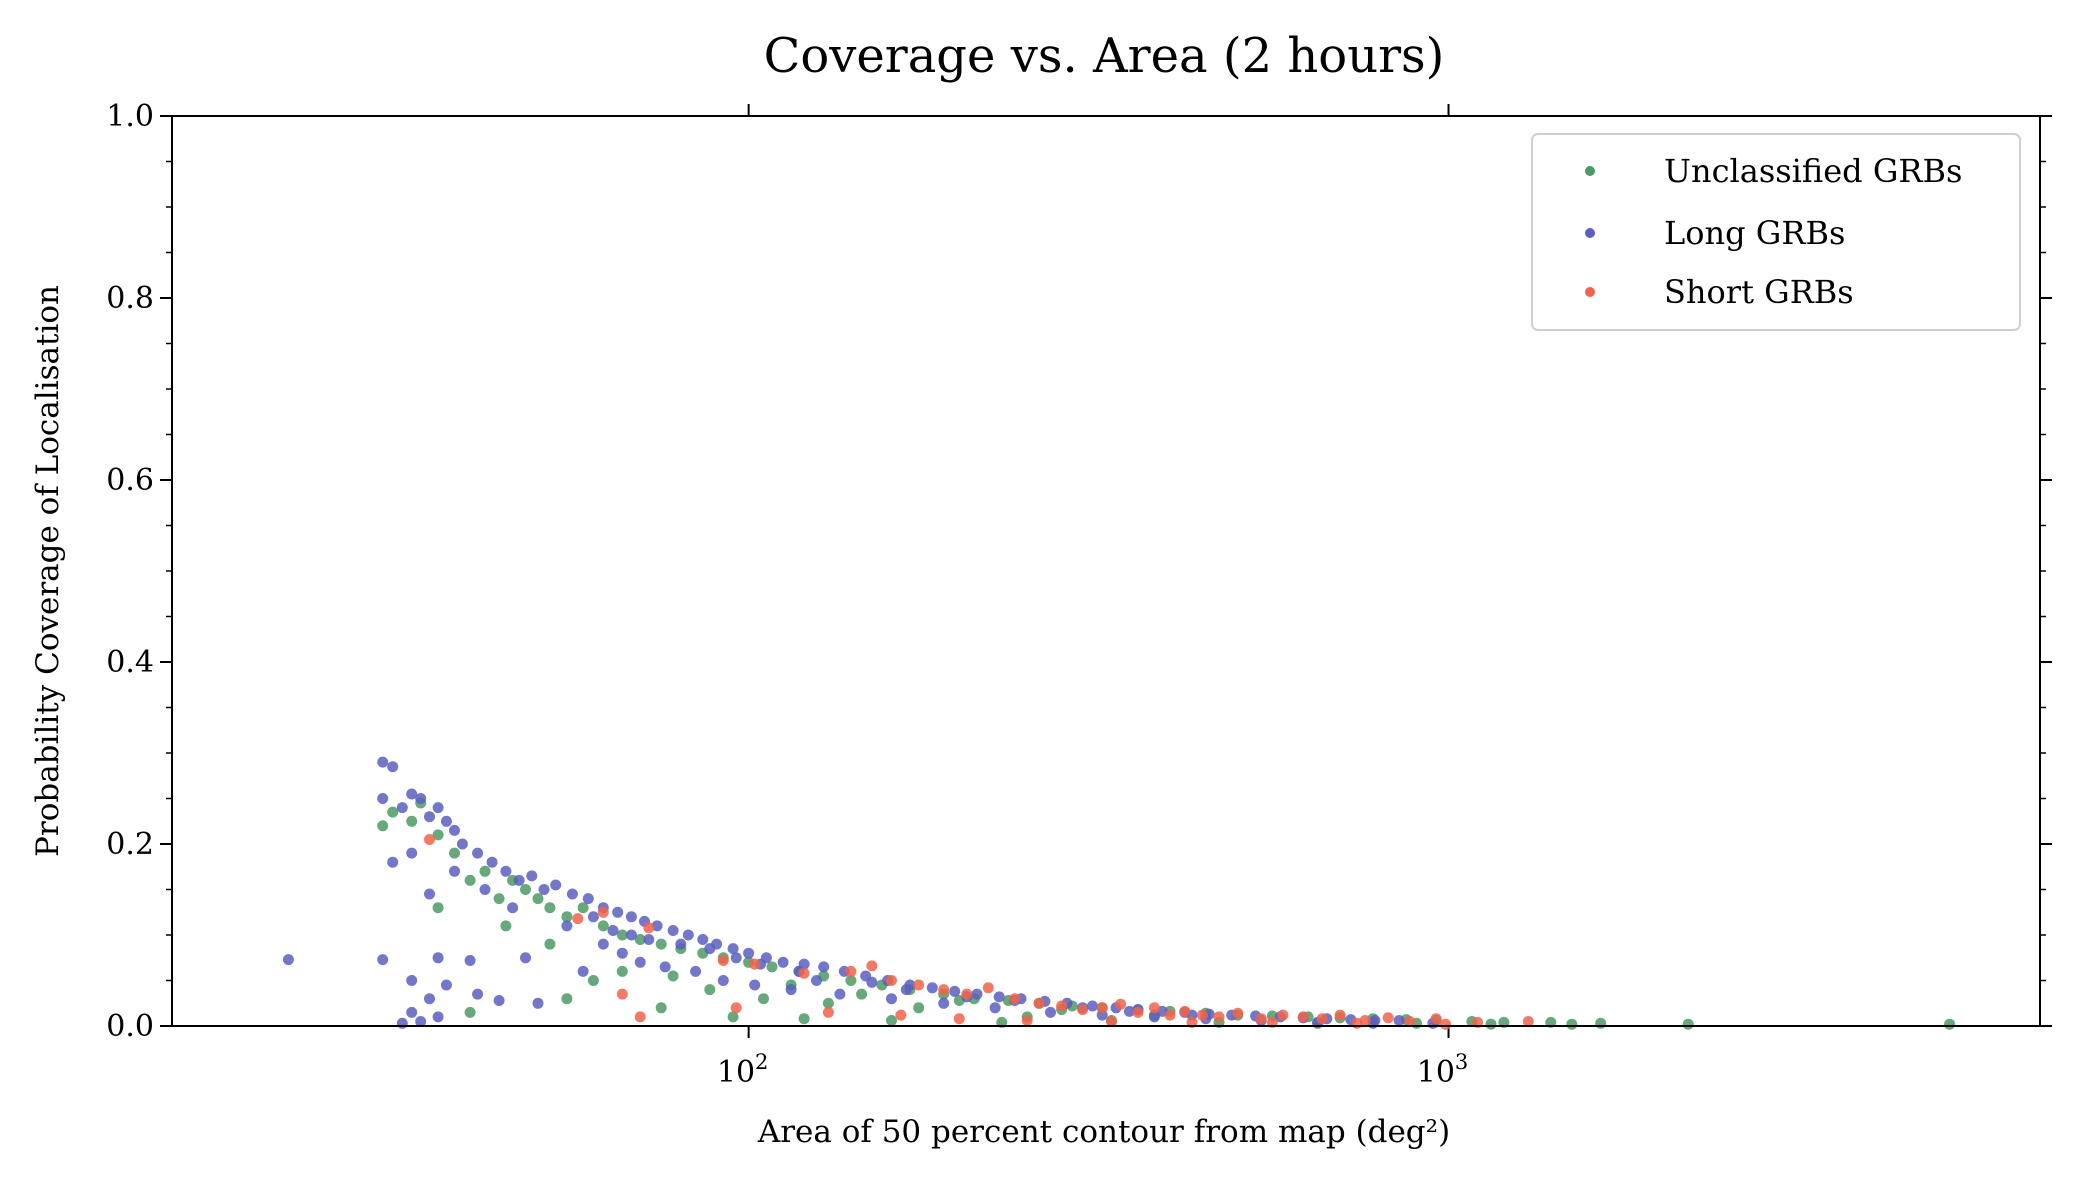  Describe the element at coordinates (1443, 1070) in the screenshot. I see `x-tick-label: 10³` at that location.